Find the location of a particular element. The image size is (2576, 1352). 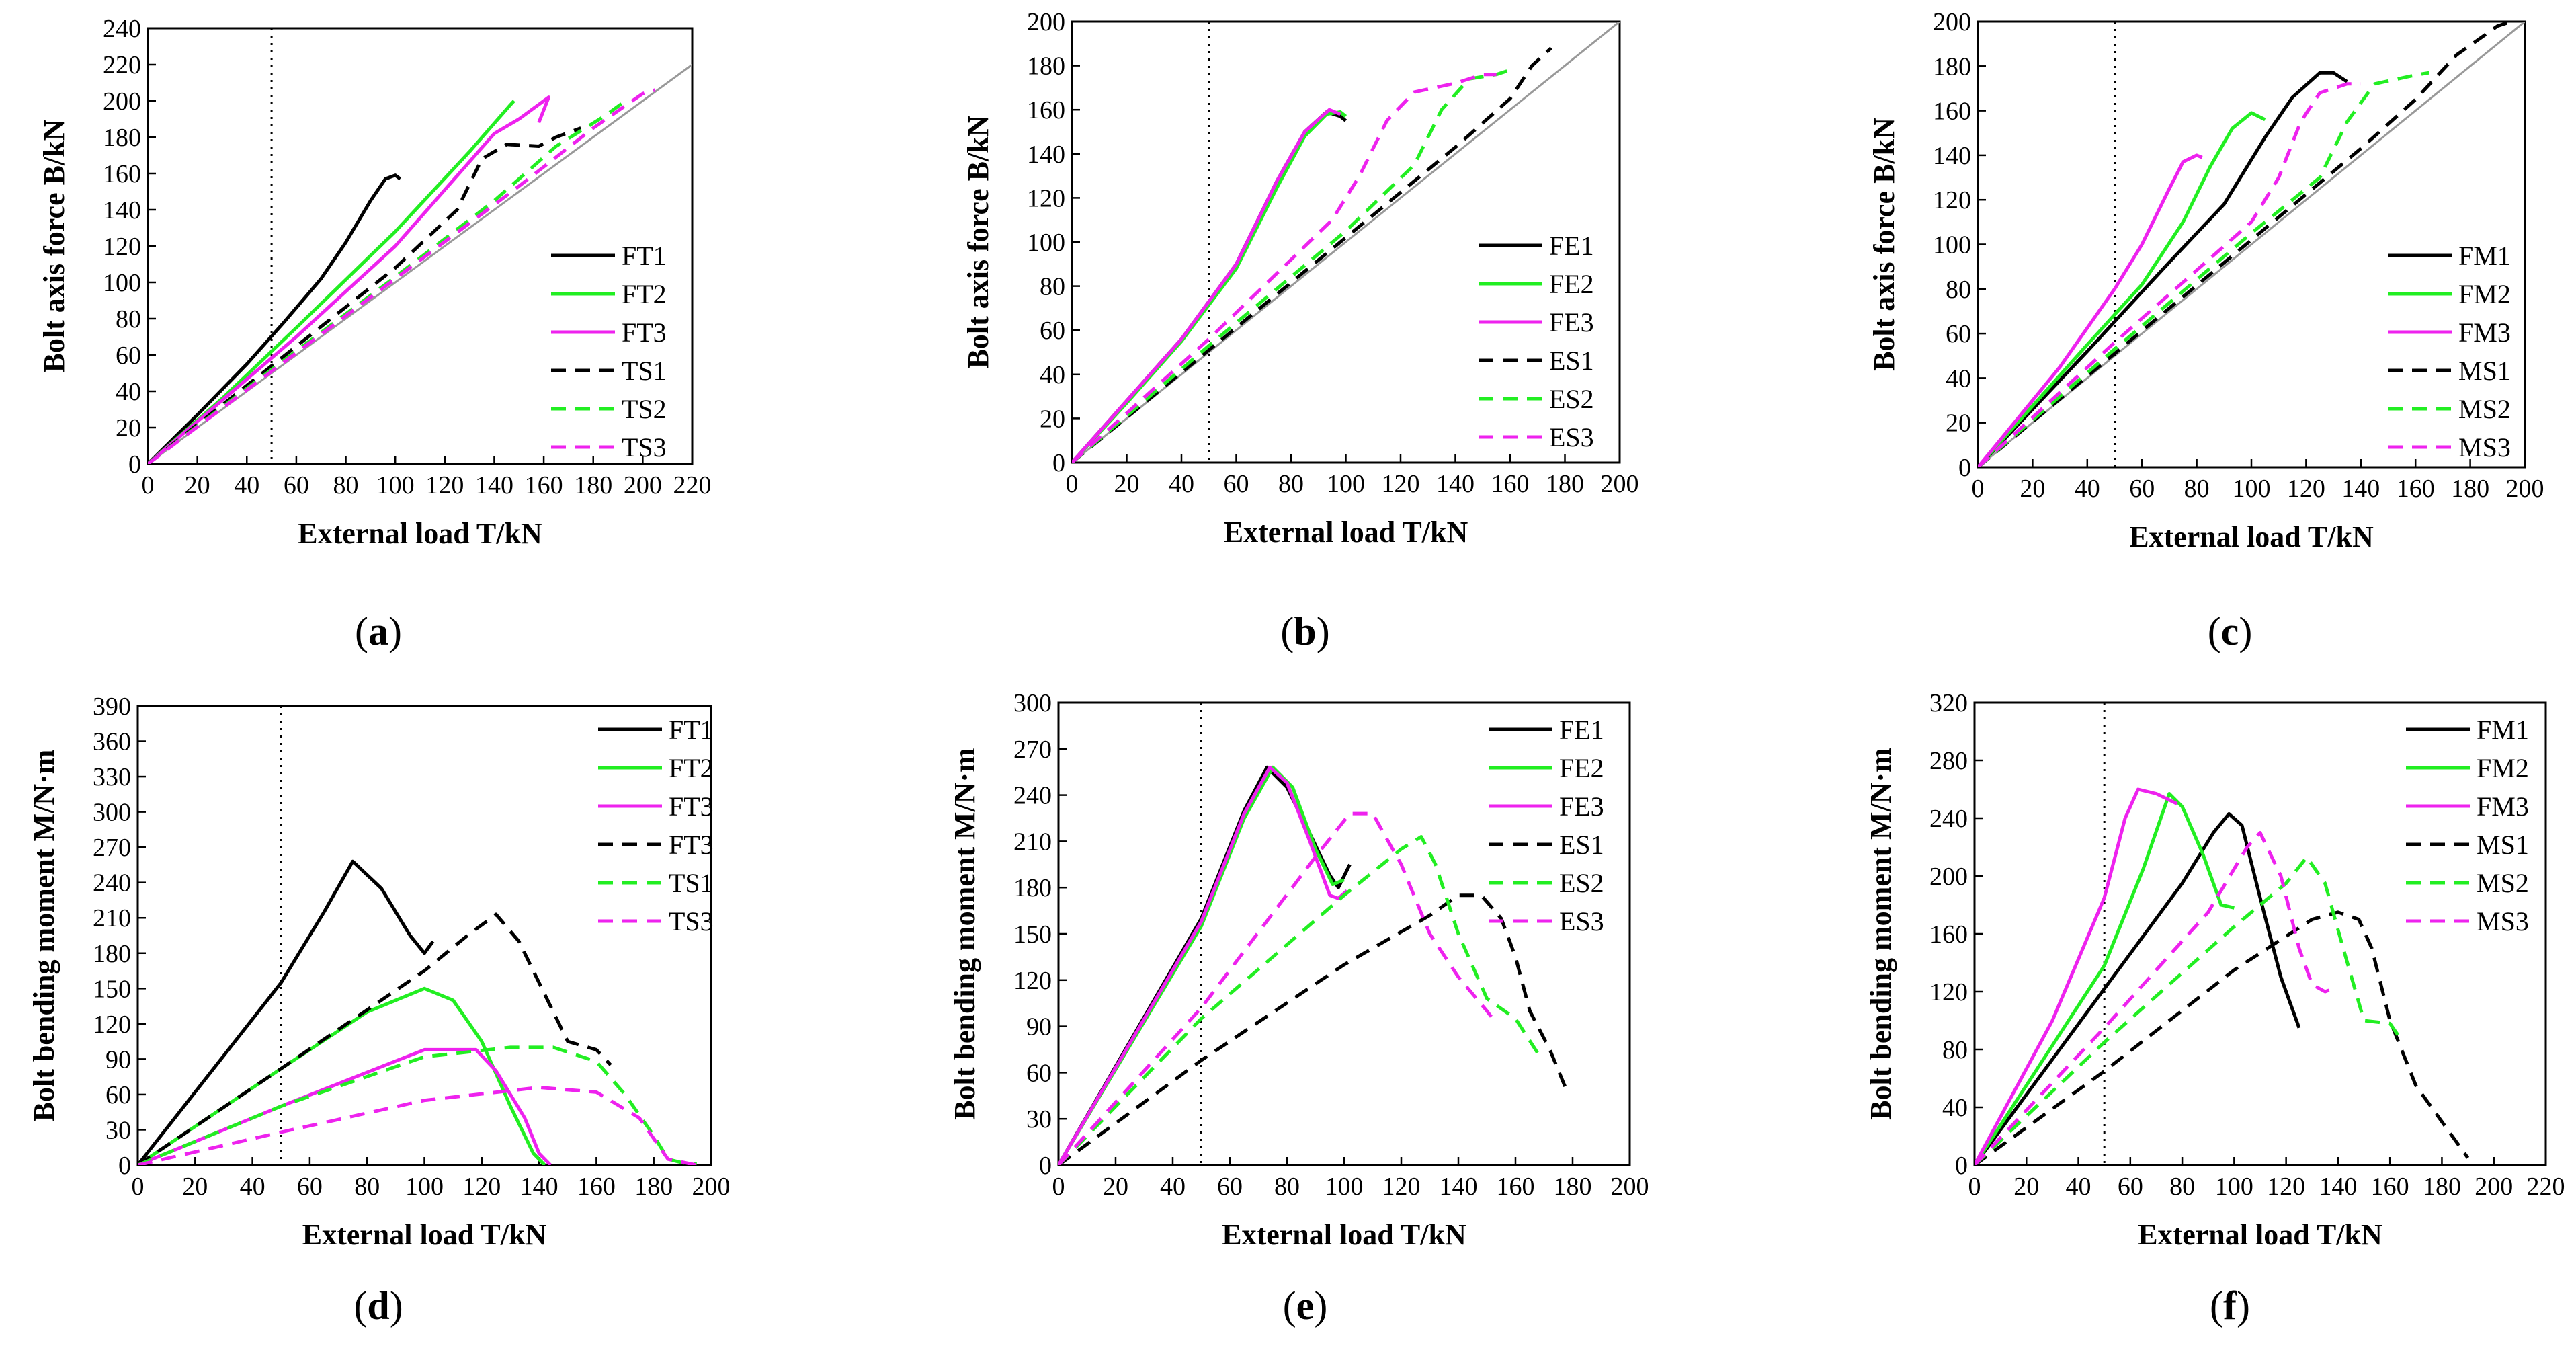

panel-label-b: (b) is located at coordinates (1305, 631).